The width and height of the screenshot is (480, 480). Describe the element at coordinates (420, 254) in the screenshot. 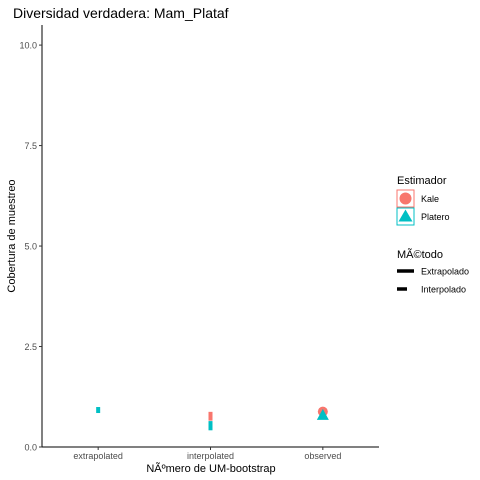

I see `legend-title-metodo: MÃ©todo` at that location.